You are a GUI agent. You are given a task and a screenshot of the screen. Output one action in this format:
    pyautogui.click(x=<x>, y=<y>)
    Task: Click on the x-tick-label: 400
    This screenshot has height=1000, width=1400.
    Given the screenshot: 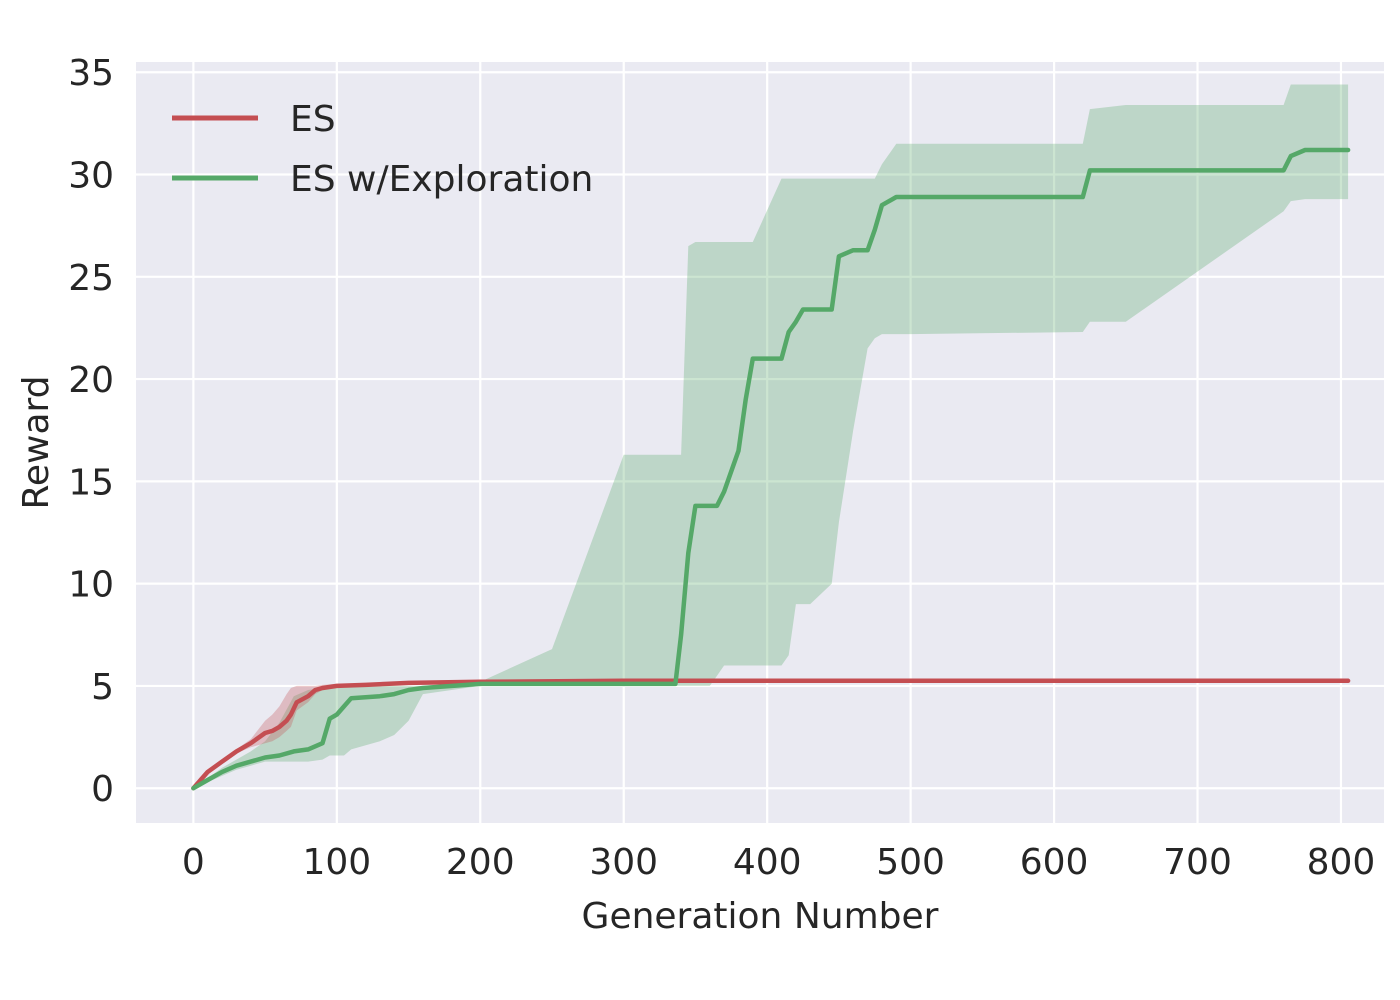 What is the action you would take?
    pyautogui.click(x=767, y=862)
    